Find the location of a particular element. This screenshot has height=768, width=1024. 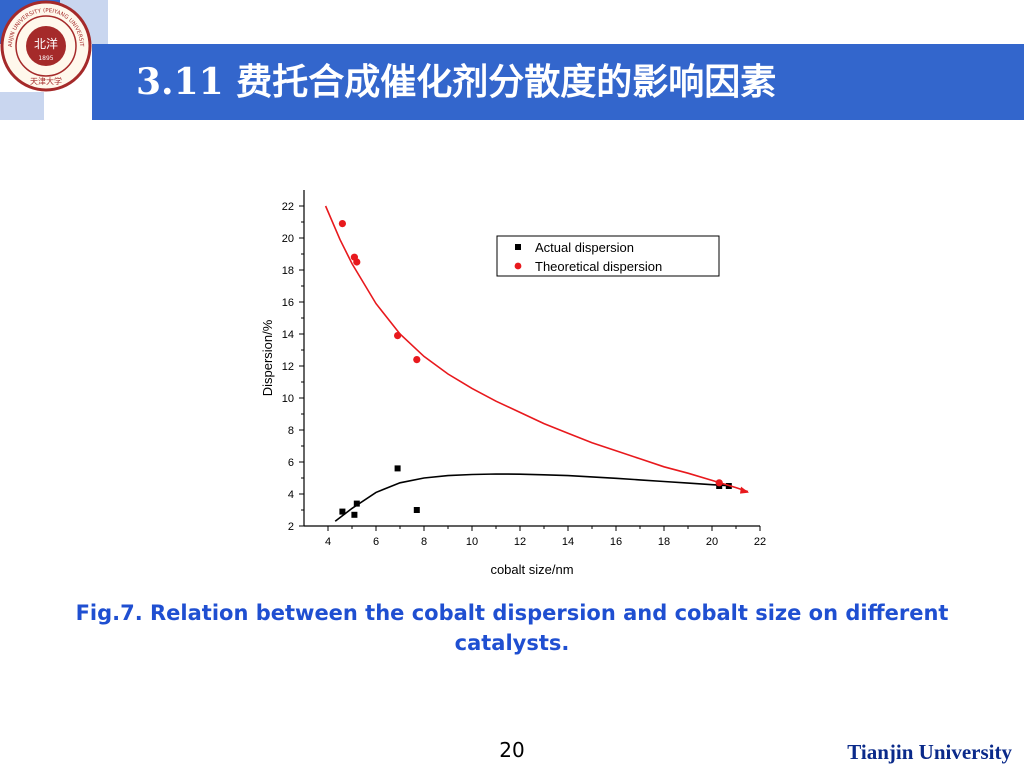

y-tick-label: 22 is located at coordinates (288, 207).